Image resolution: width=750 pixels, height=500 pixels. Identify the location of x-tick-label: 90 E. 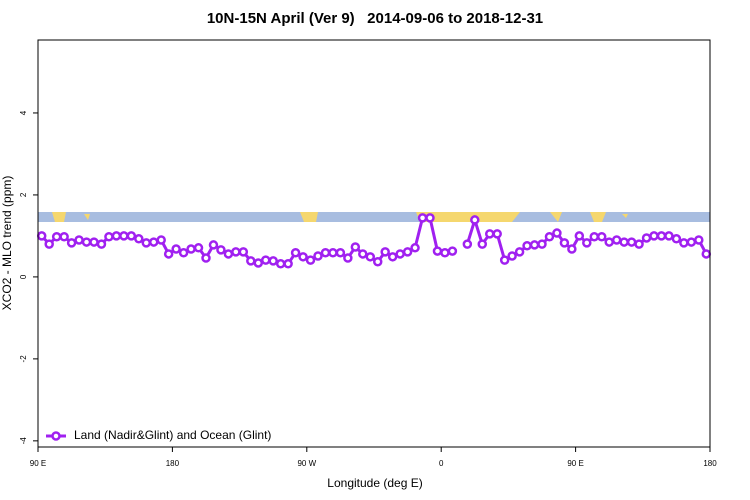
(575, 463).